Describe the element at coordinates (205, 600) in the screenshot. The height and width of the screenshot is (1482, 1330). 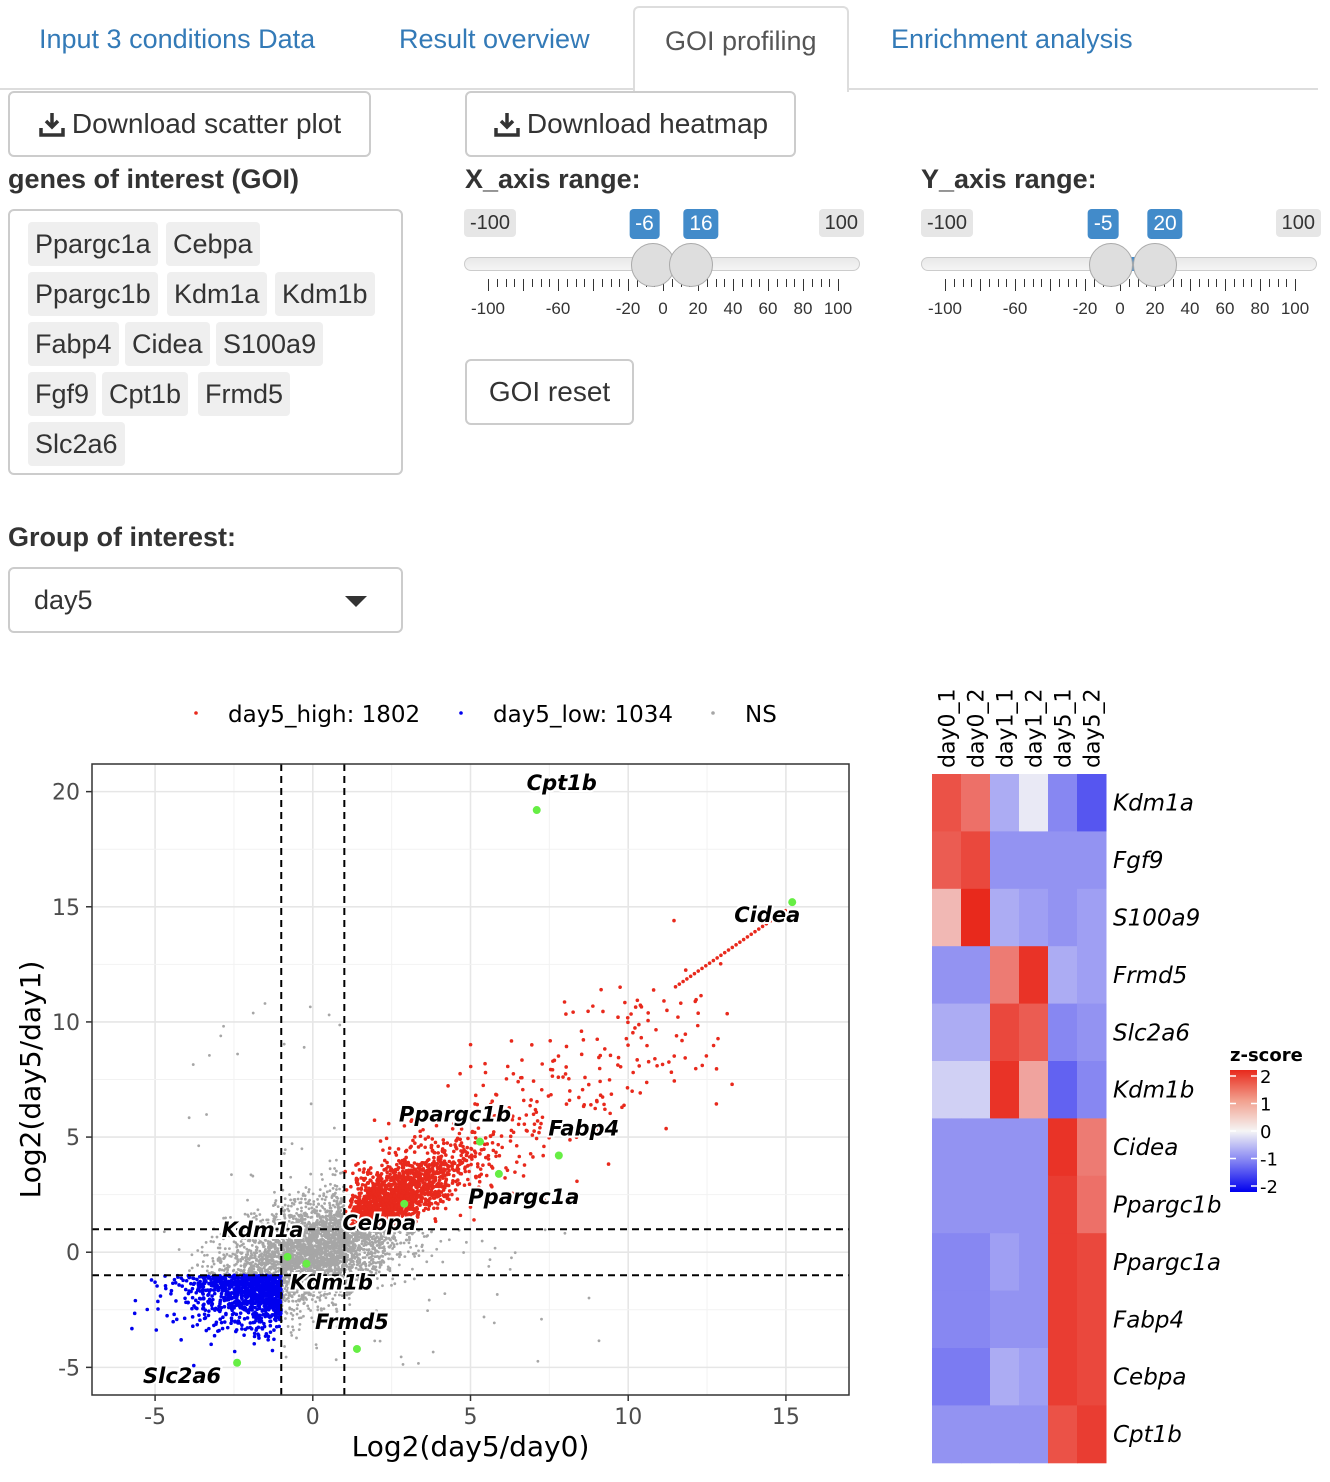
I see `group-select: day5` at that location.